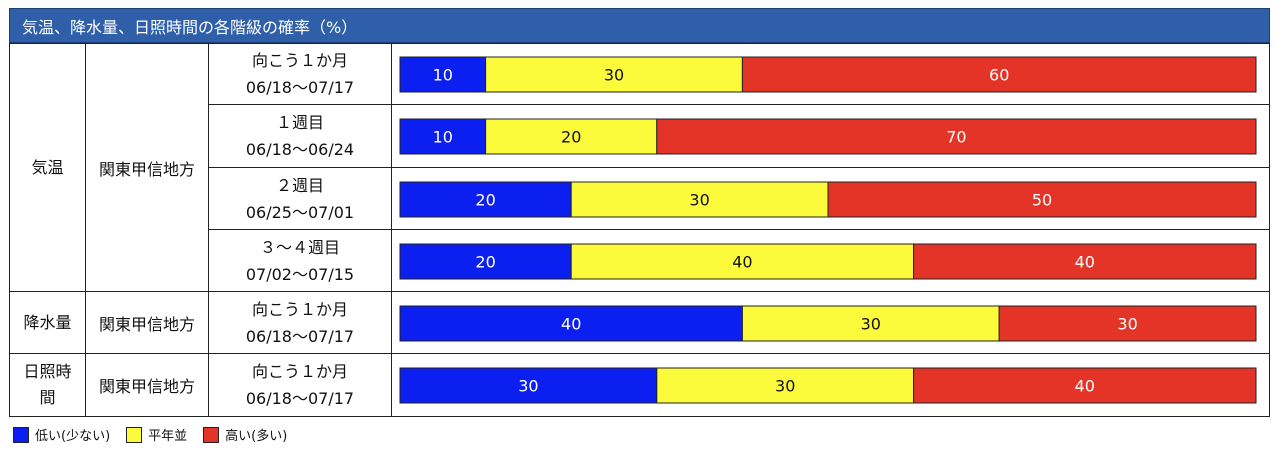 The height and width of the screenshot is (452, 1280). I want to click on bar-cell: 20 30 50, so click(830, 198).